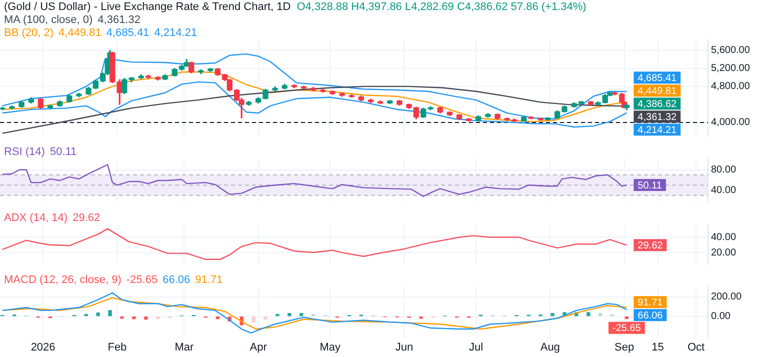 The image size is (768, 357). What do you see at coordinates (176, 33) in the screenshot?
I see `text: 4,214.21` at bounding box center [176, 33].